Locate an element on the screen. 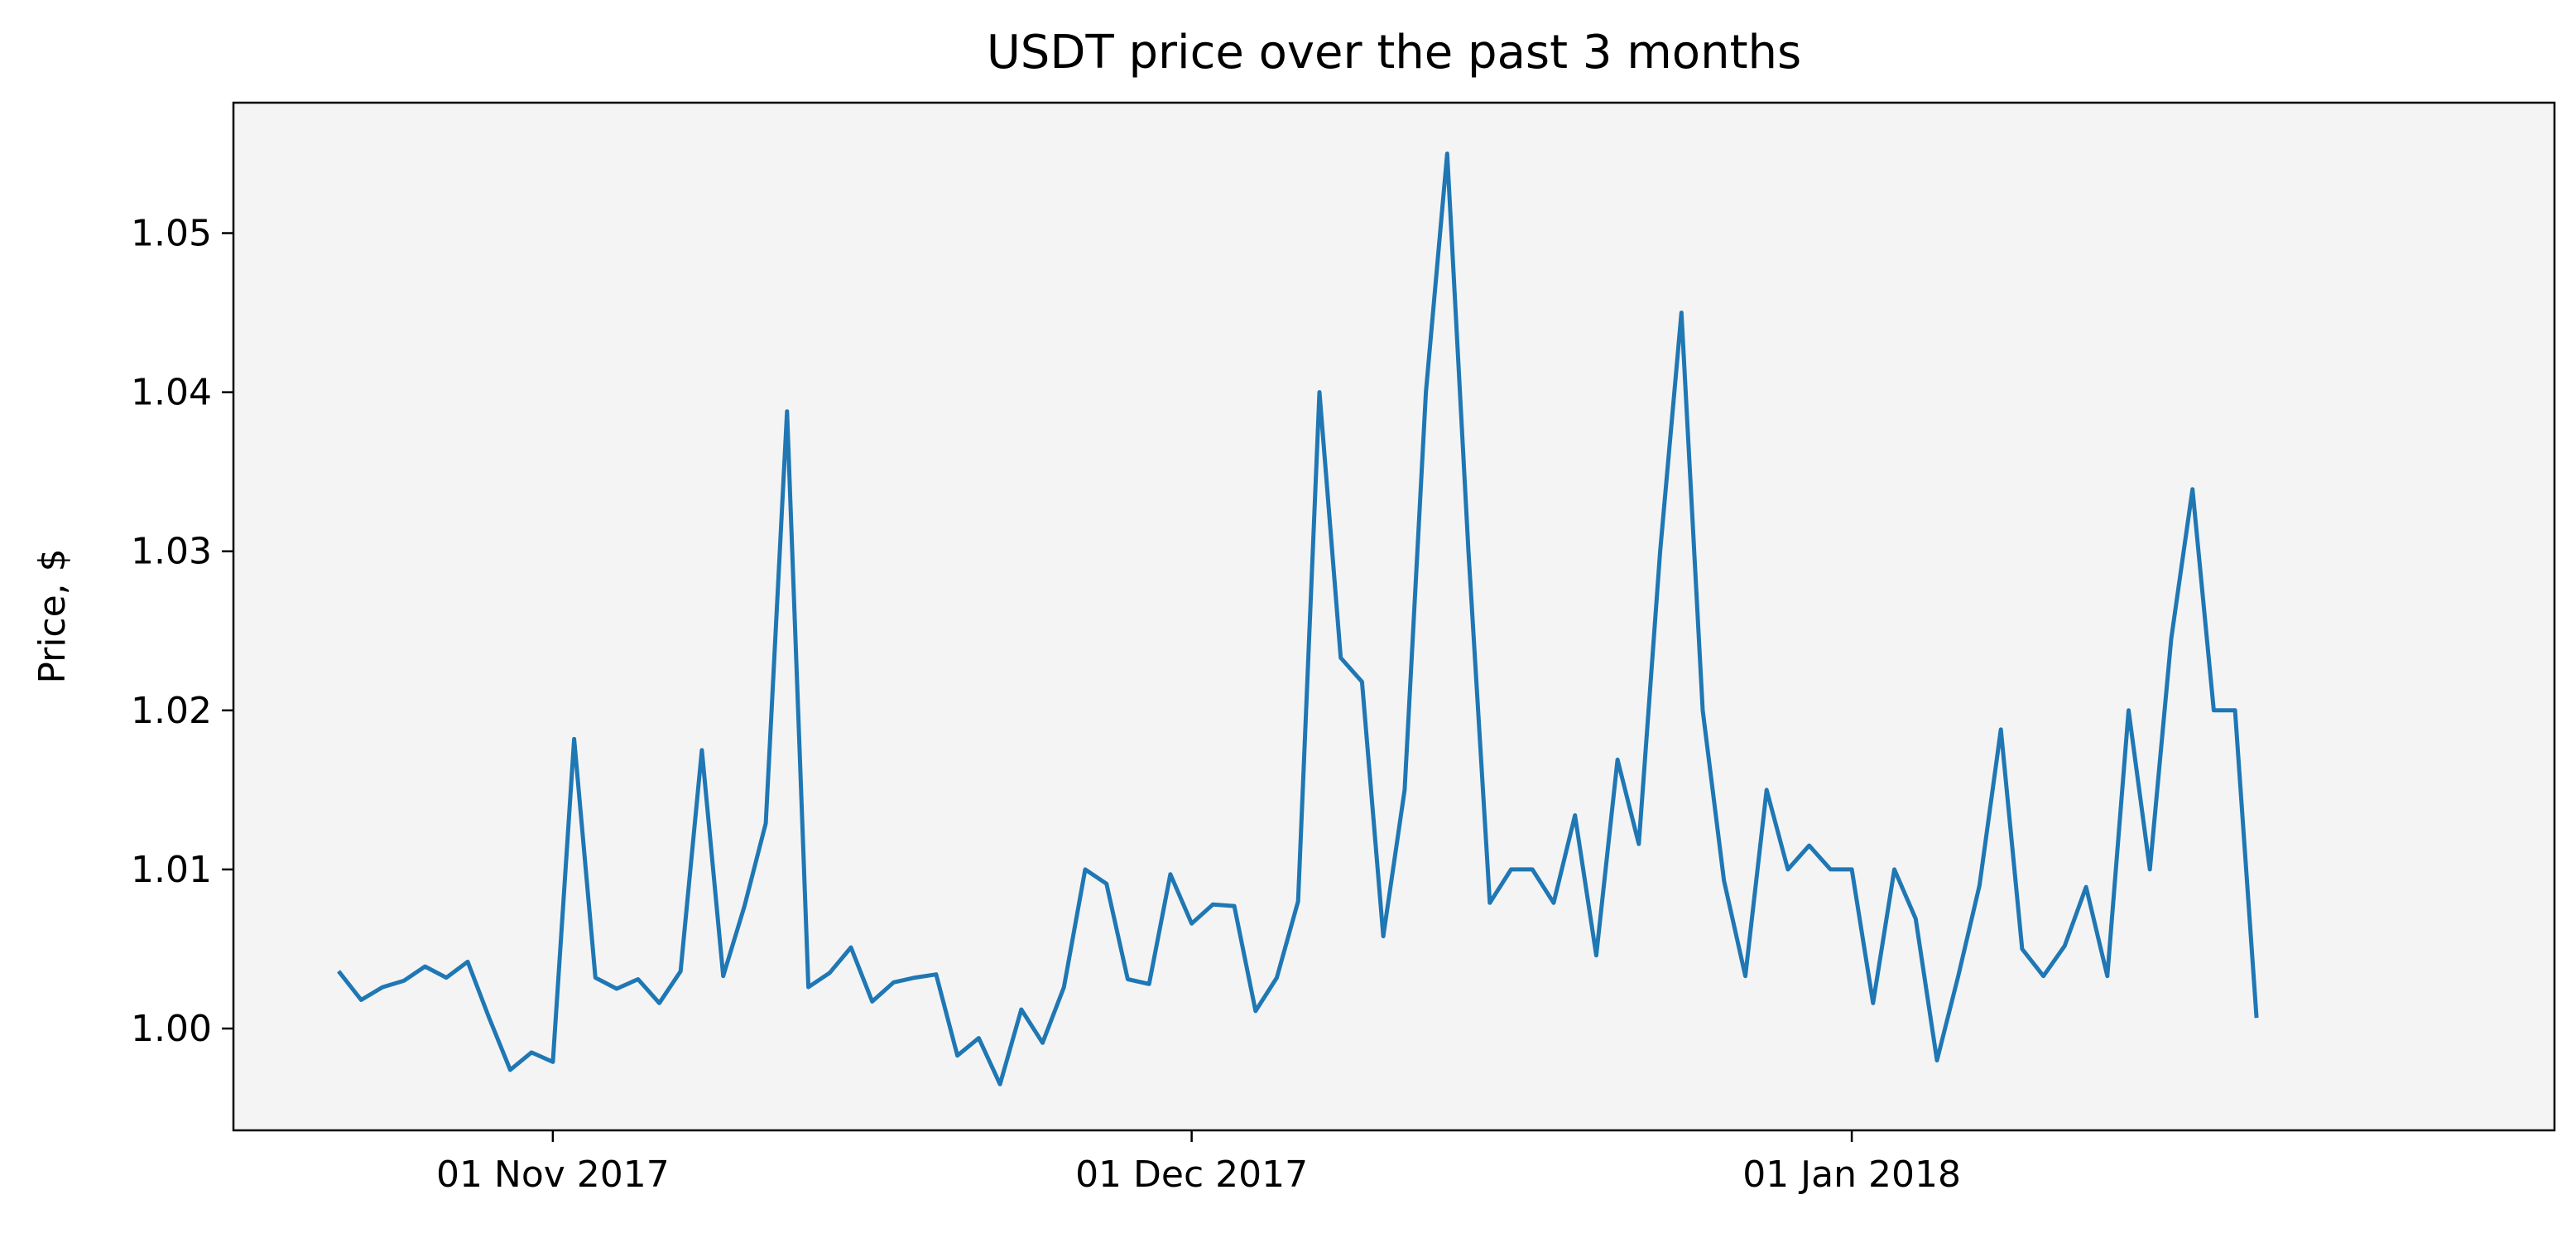  y-tick-label: 1.02 is located at coordinates (171, 711).